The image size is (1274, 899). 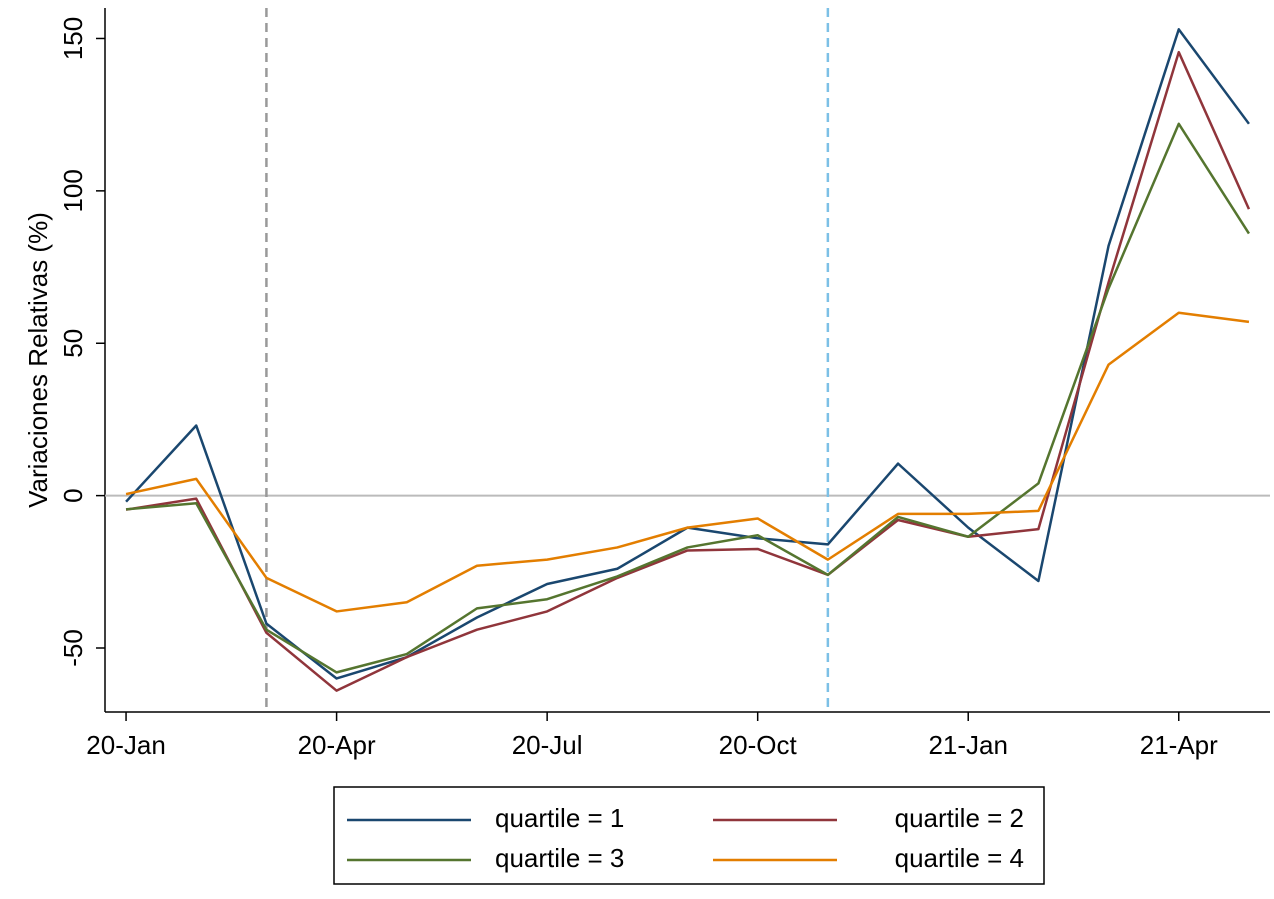 I want to click on x-tick-label: 20-Jan, so click(x=126, y=745).